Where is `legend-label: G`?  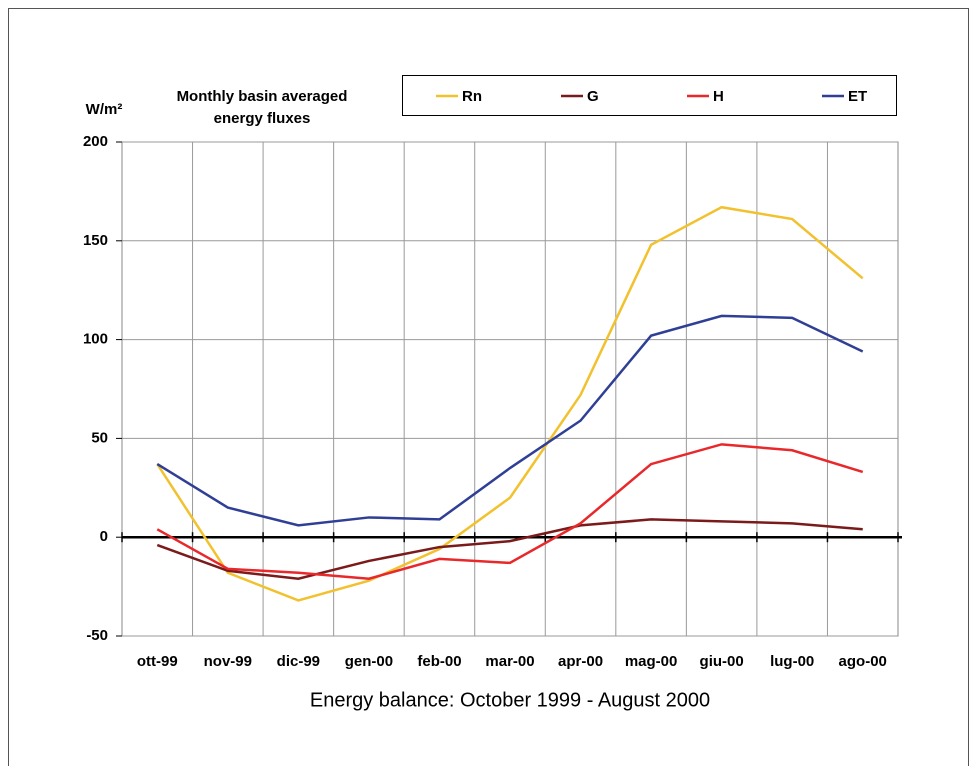
legend-label: G is located at coordinates (593, 96).